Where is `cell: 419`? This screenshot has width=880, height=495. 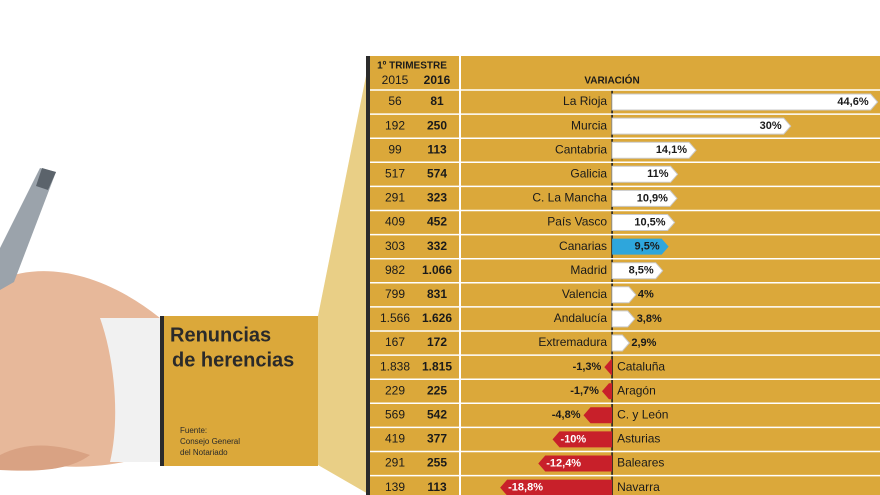 cell: 419 is located at coordinates (395, 439).